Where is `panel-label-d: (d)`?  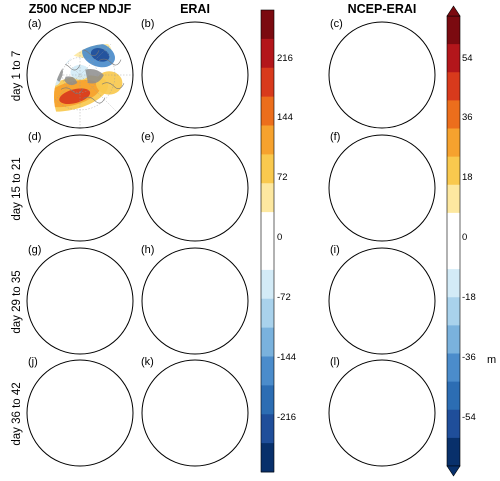
panel-label-d: (d) is located at coordinates (34, 137).